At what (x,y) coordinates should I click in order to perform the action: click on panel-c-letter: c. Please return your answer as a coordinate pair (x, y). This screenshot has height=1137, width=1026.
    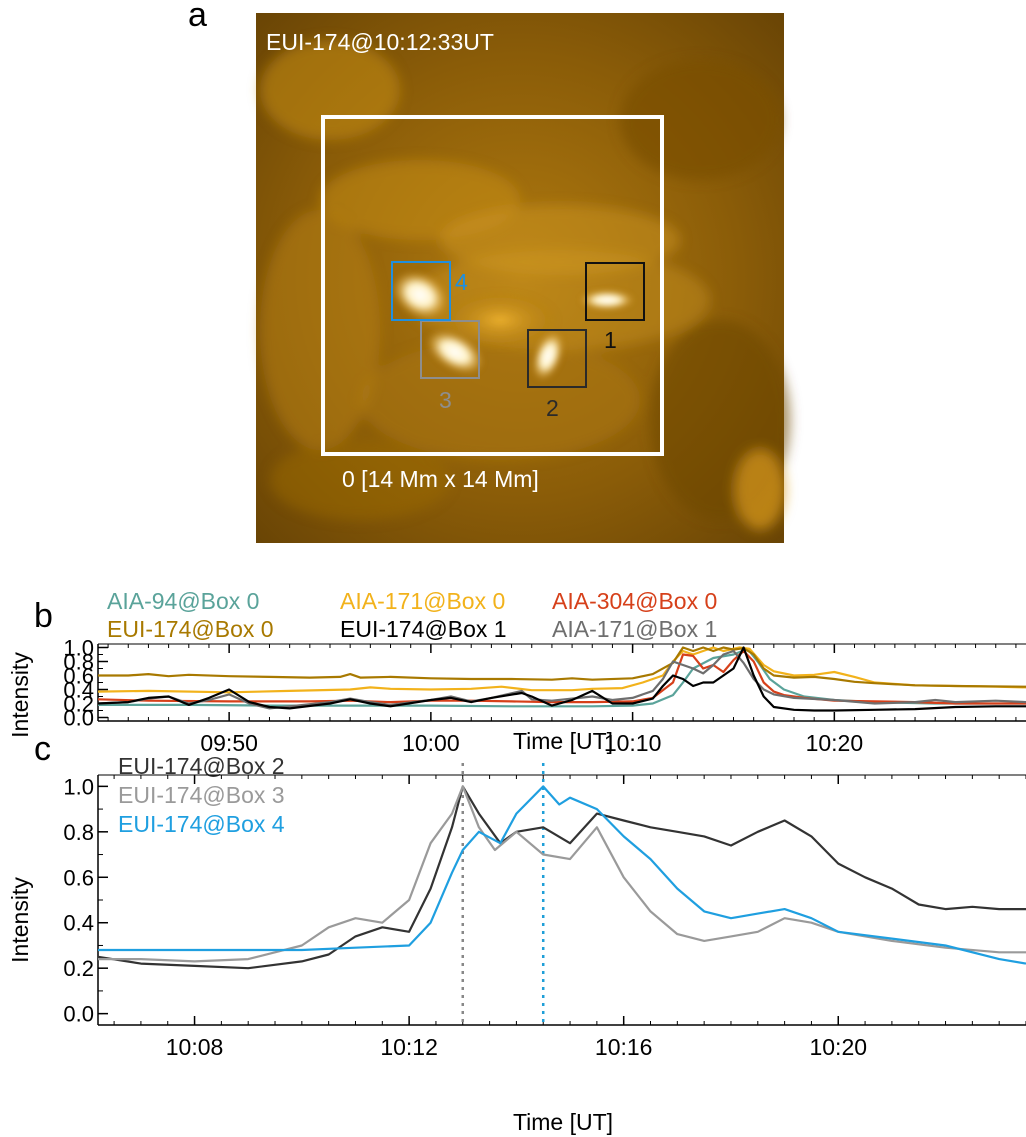
    Looking at the image, I should click on (42, 749).